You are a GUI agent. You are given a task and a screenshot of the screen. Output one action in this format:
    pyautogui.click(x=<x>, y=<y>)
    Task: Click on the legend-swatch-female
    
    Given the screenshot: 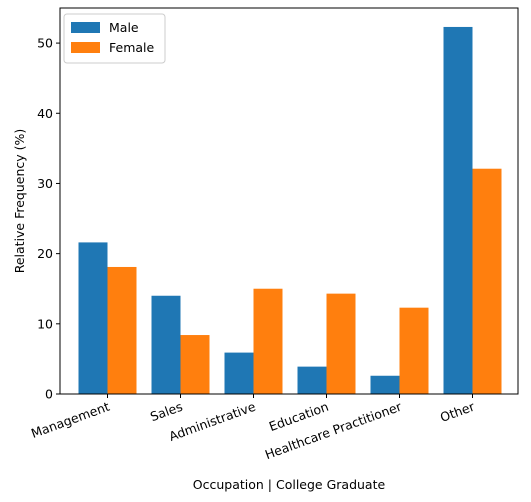 What is the action you would take?
    pyautogui.click(x=85, y=47)
    